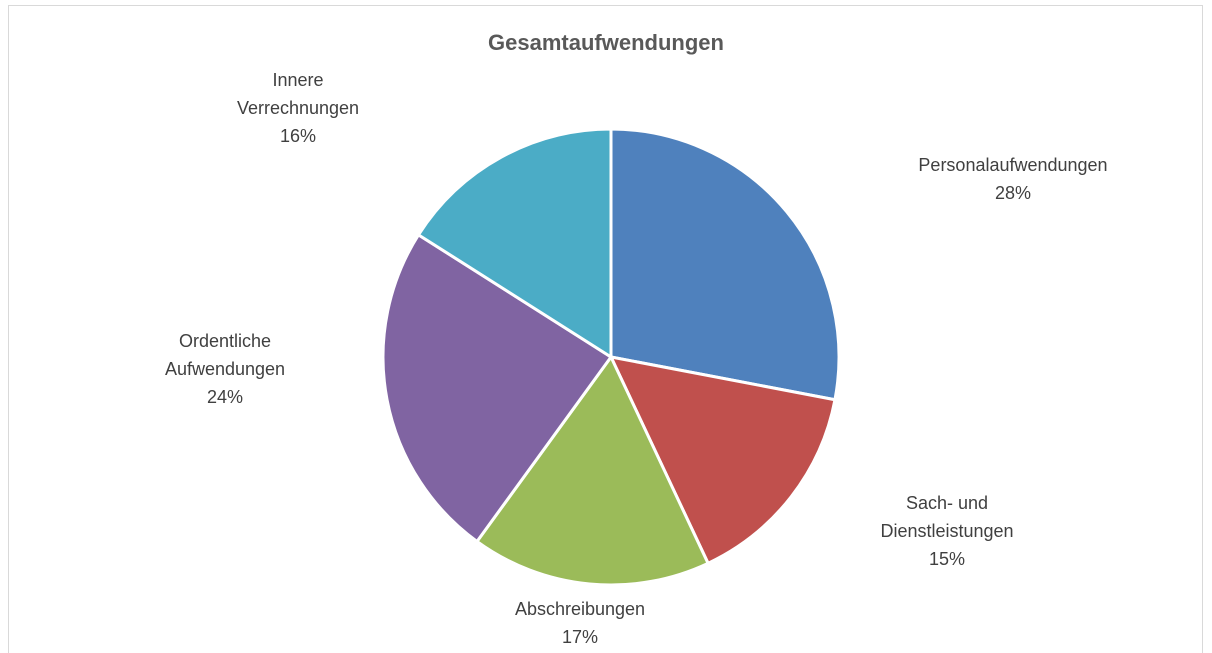 The image size is (1212, 653). I want to click on value-label: 28%, so click(1013, 193).